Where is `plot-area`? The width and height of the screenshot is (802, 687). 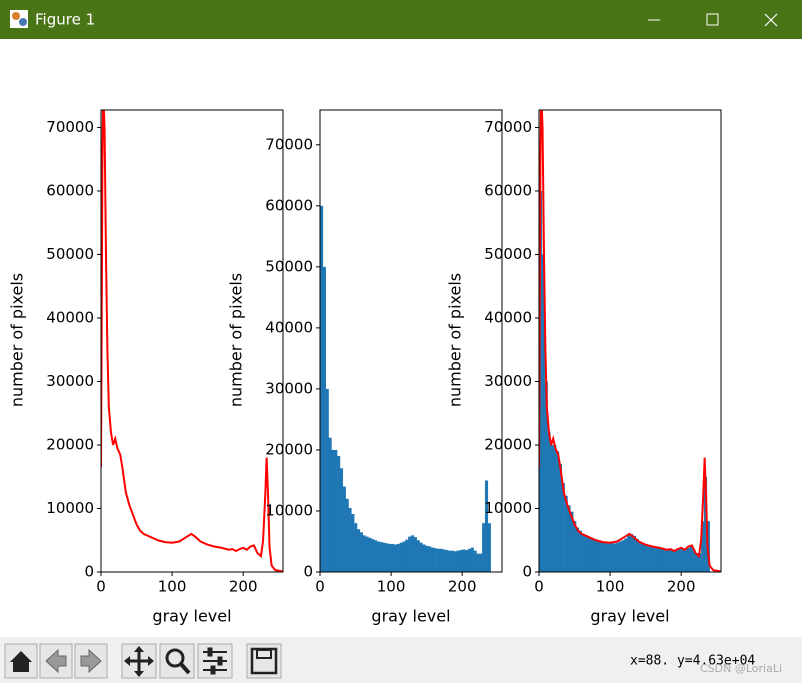
plot-area is located at coordinates (405, 388).